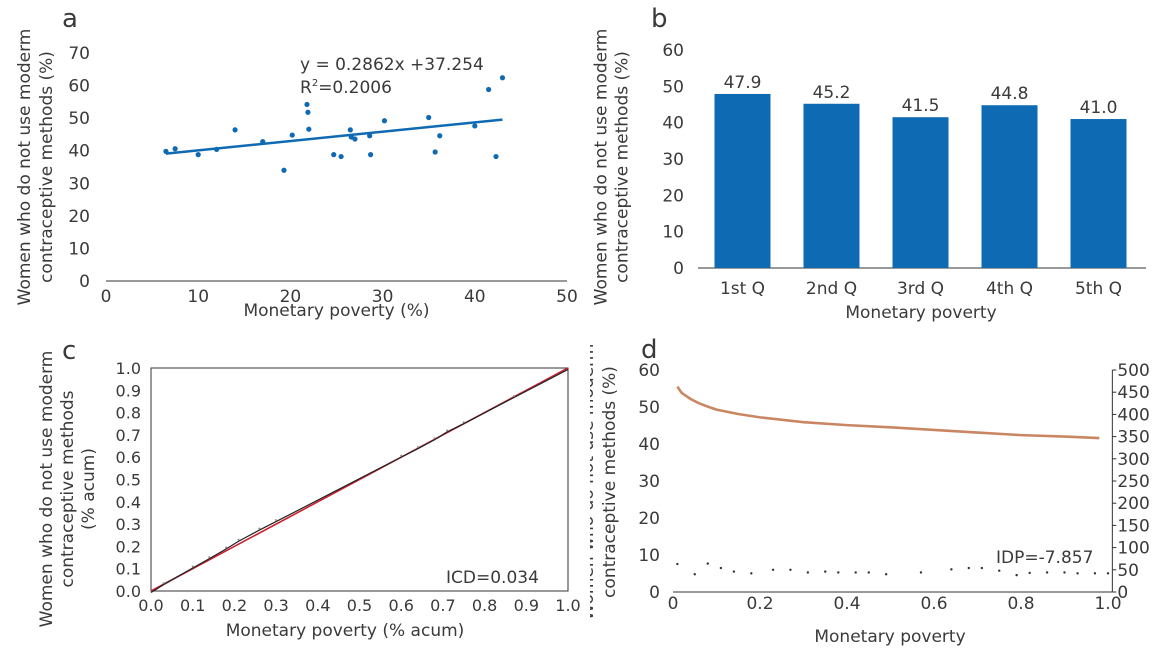  I want to click on regression-equation: y = 0.2862x +37.254, so click(392, 65).